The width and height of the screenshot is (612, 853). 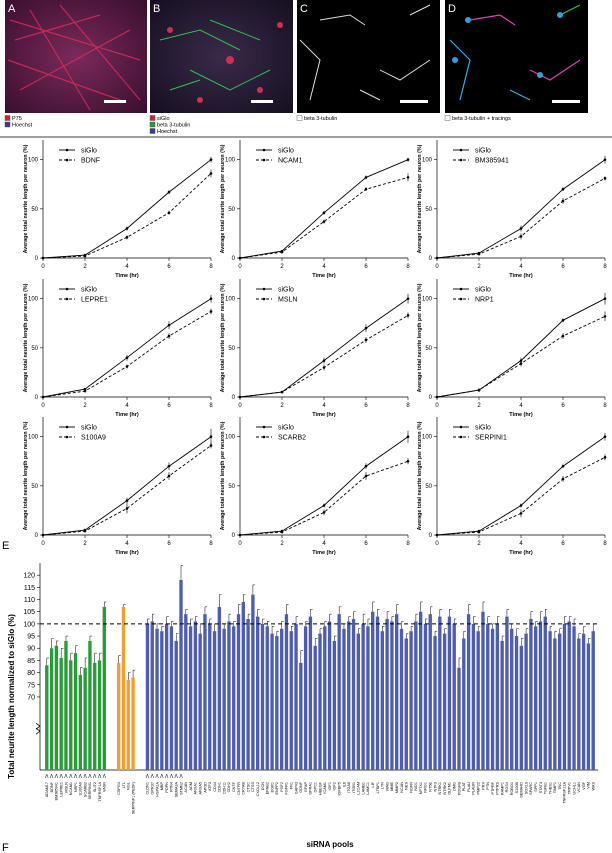 What do you see at coordinates (316, 787) in the screenshot?
I see `x-tick-label: GPC1` at bounding box center [316, 787].